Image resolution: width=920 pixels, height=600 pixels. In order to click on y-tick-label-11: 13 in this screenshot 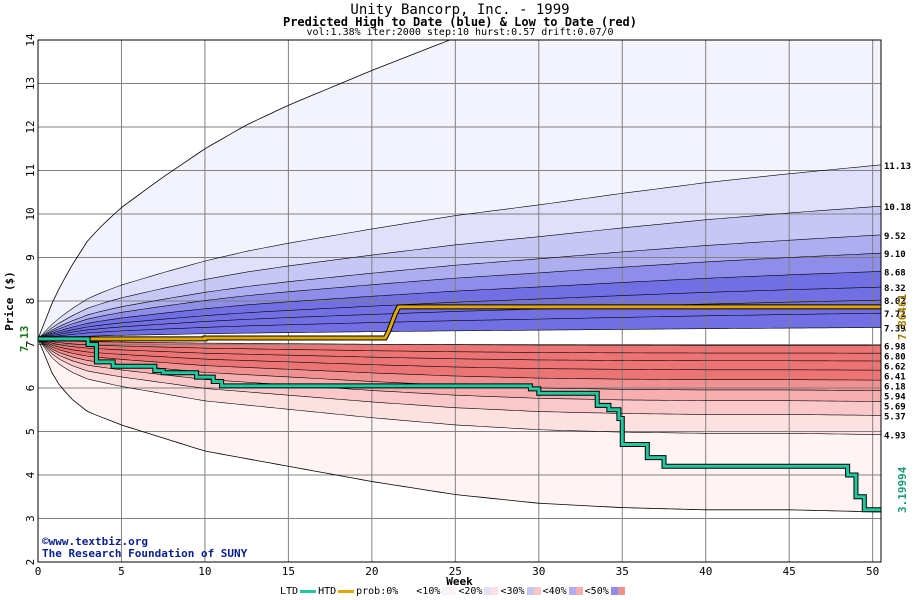, I will do `click(30, 83)`.